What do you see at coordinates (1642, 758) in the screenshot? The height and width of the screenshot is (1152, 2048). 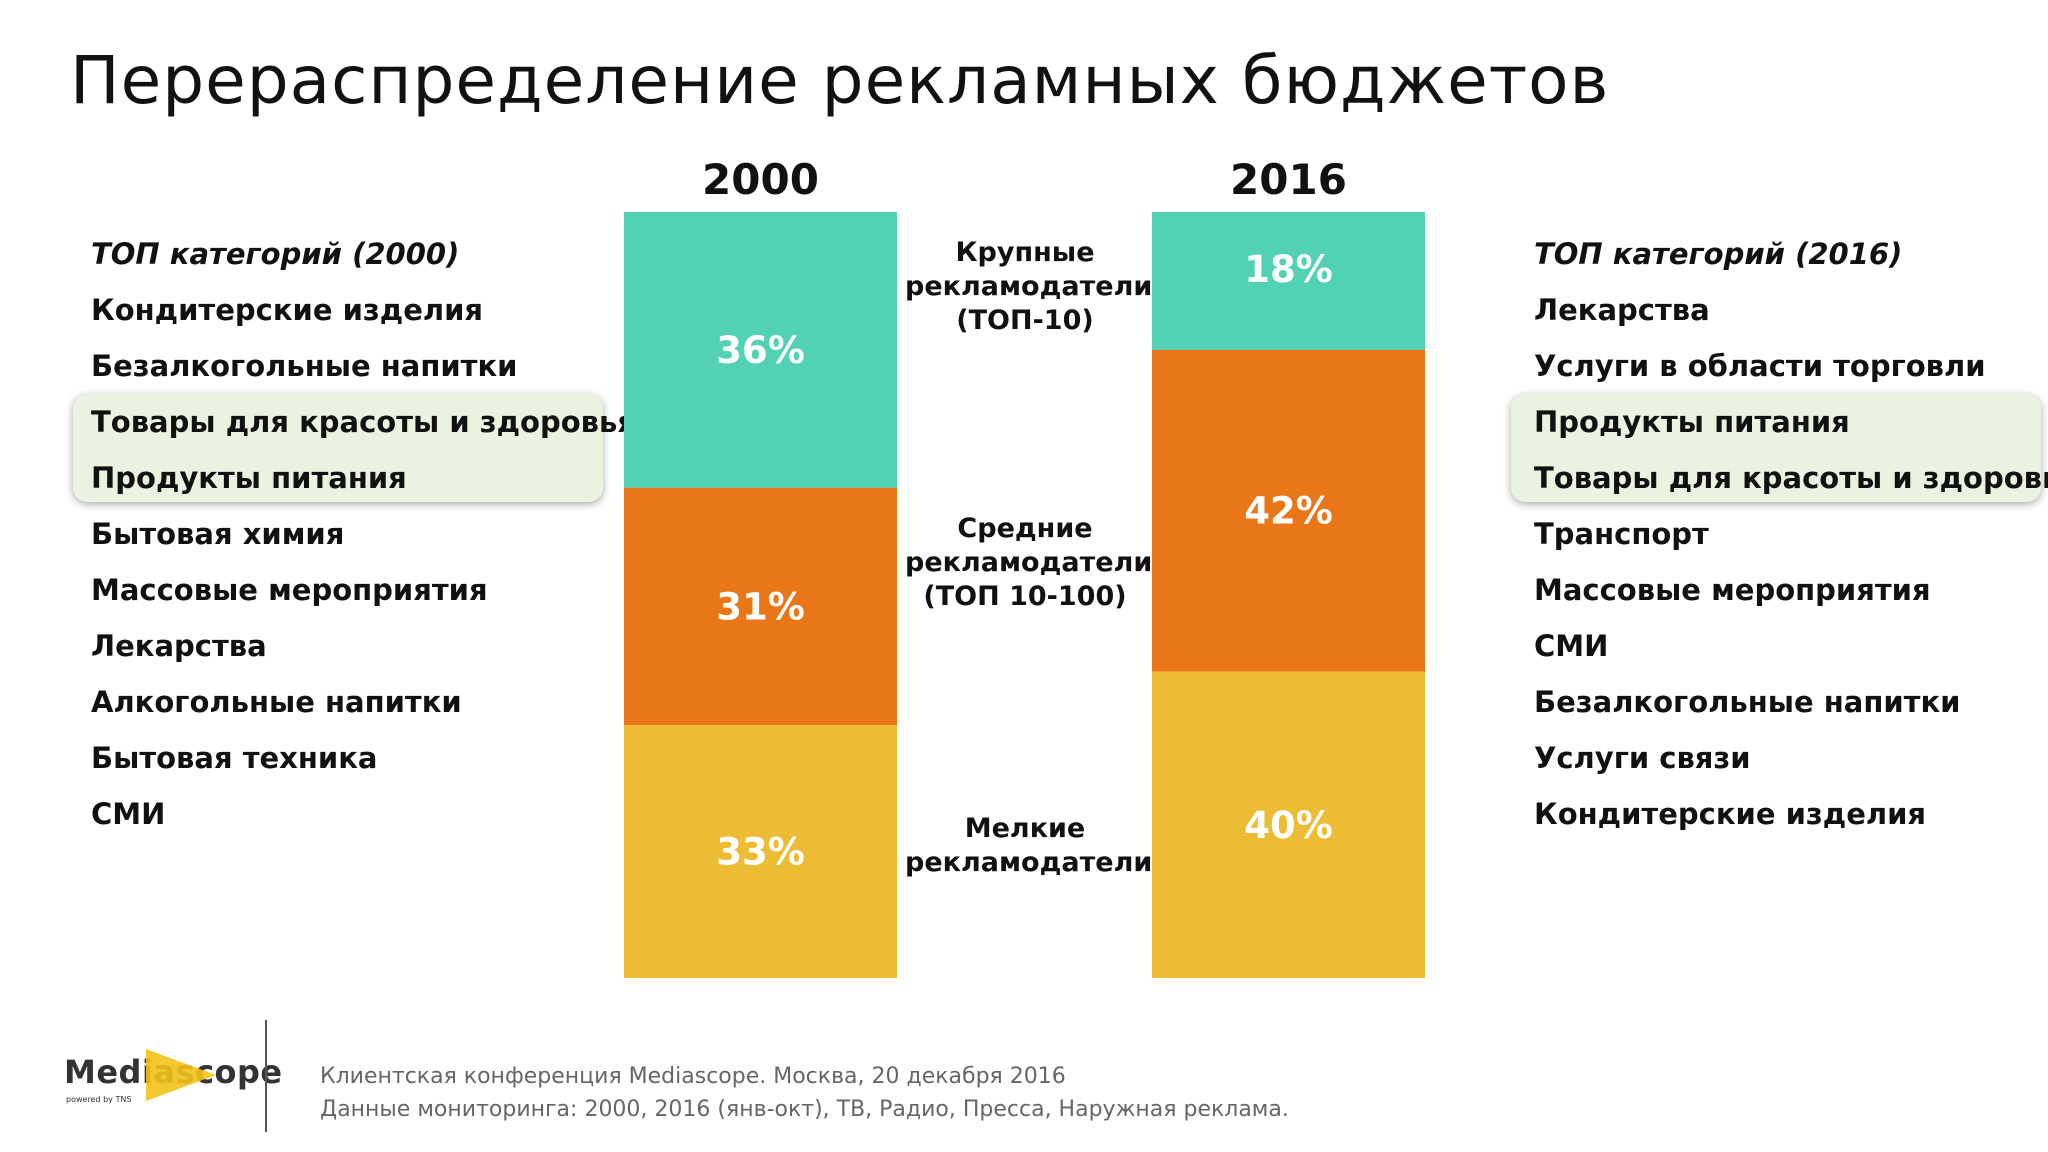 I see `list-item: Услуги связи` at bounding box center [1642, 758].